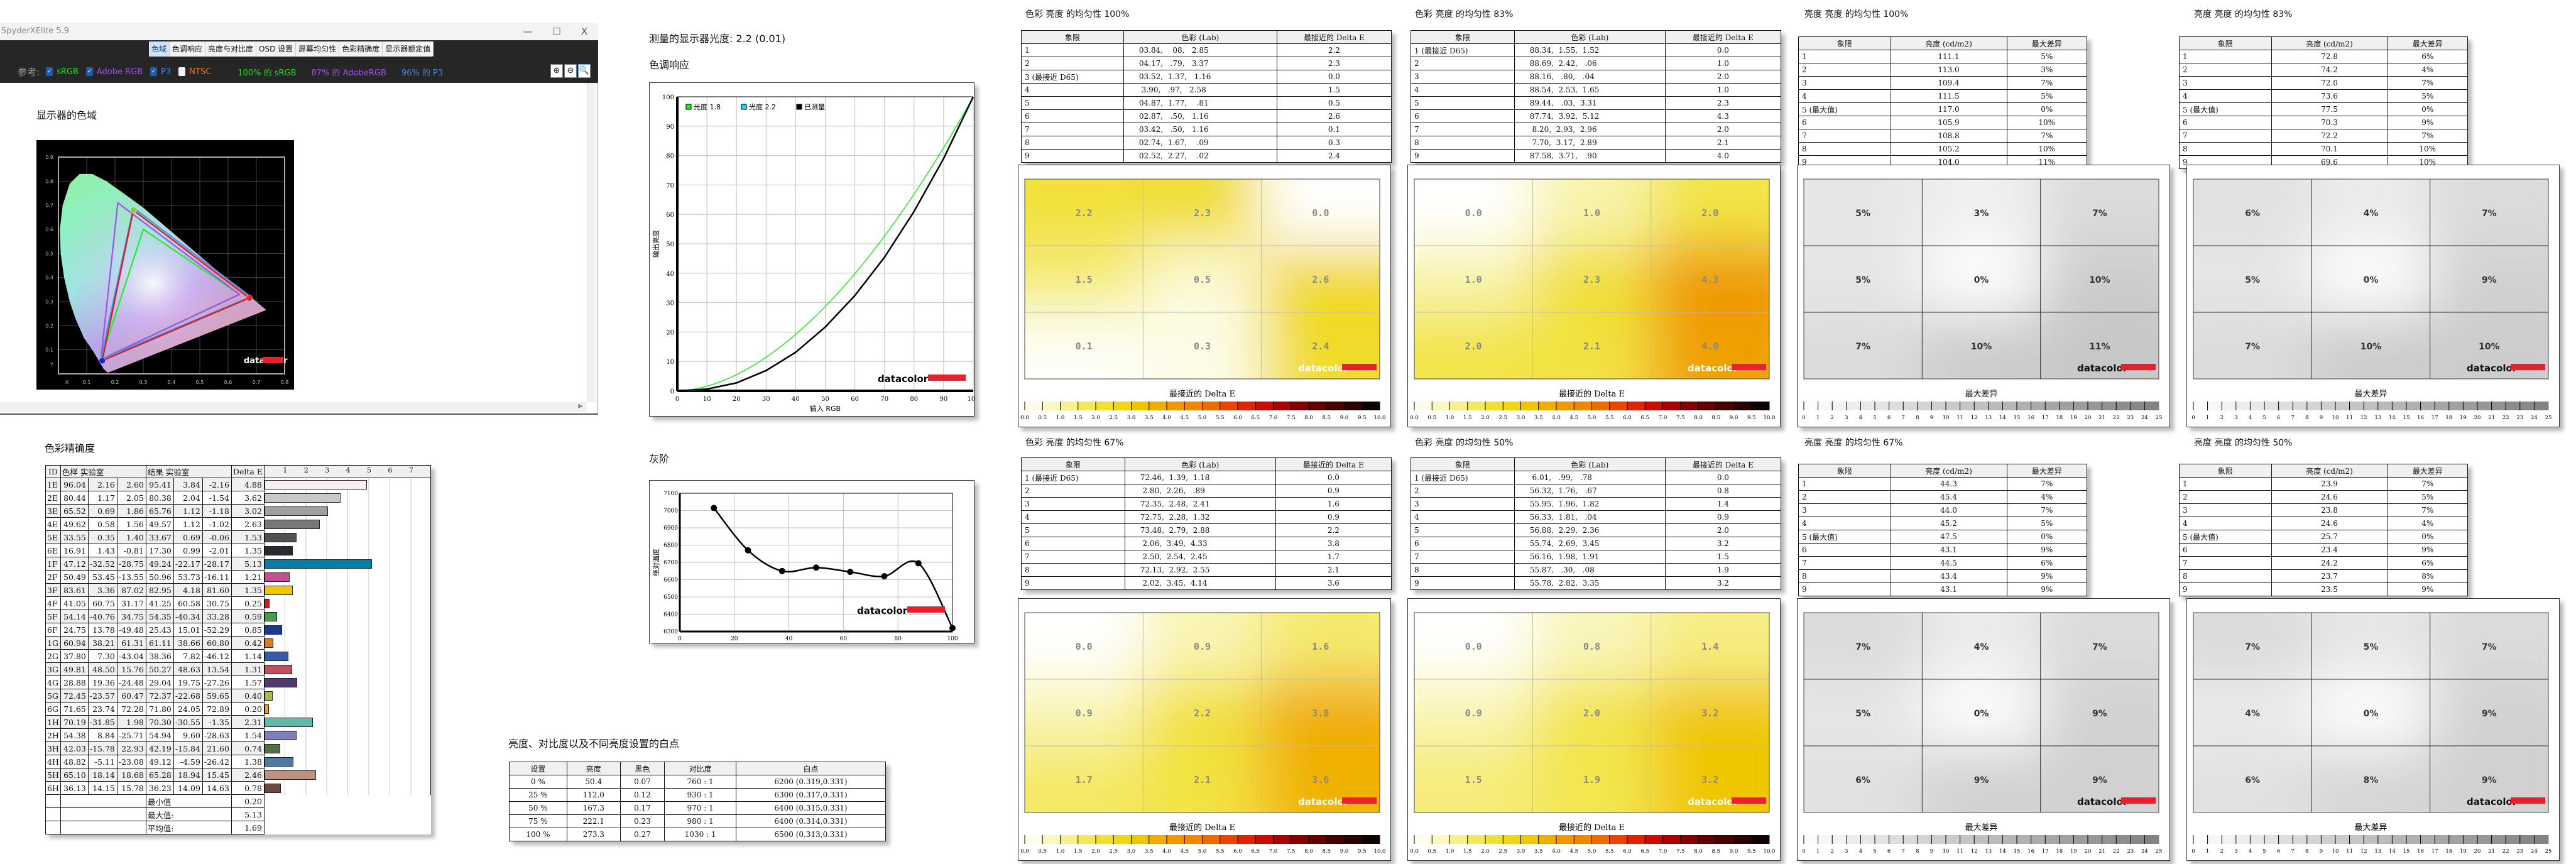  I want to click on reference-label-2: P3, so click(166, 72).